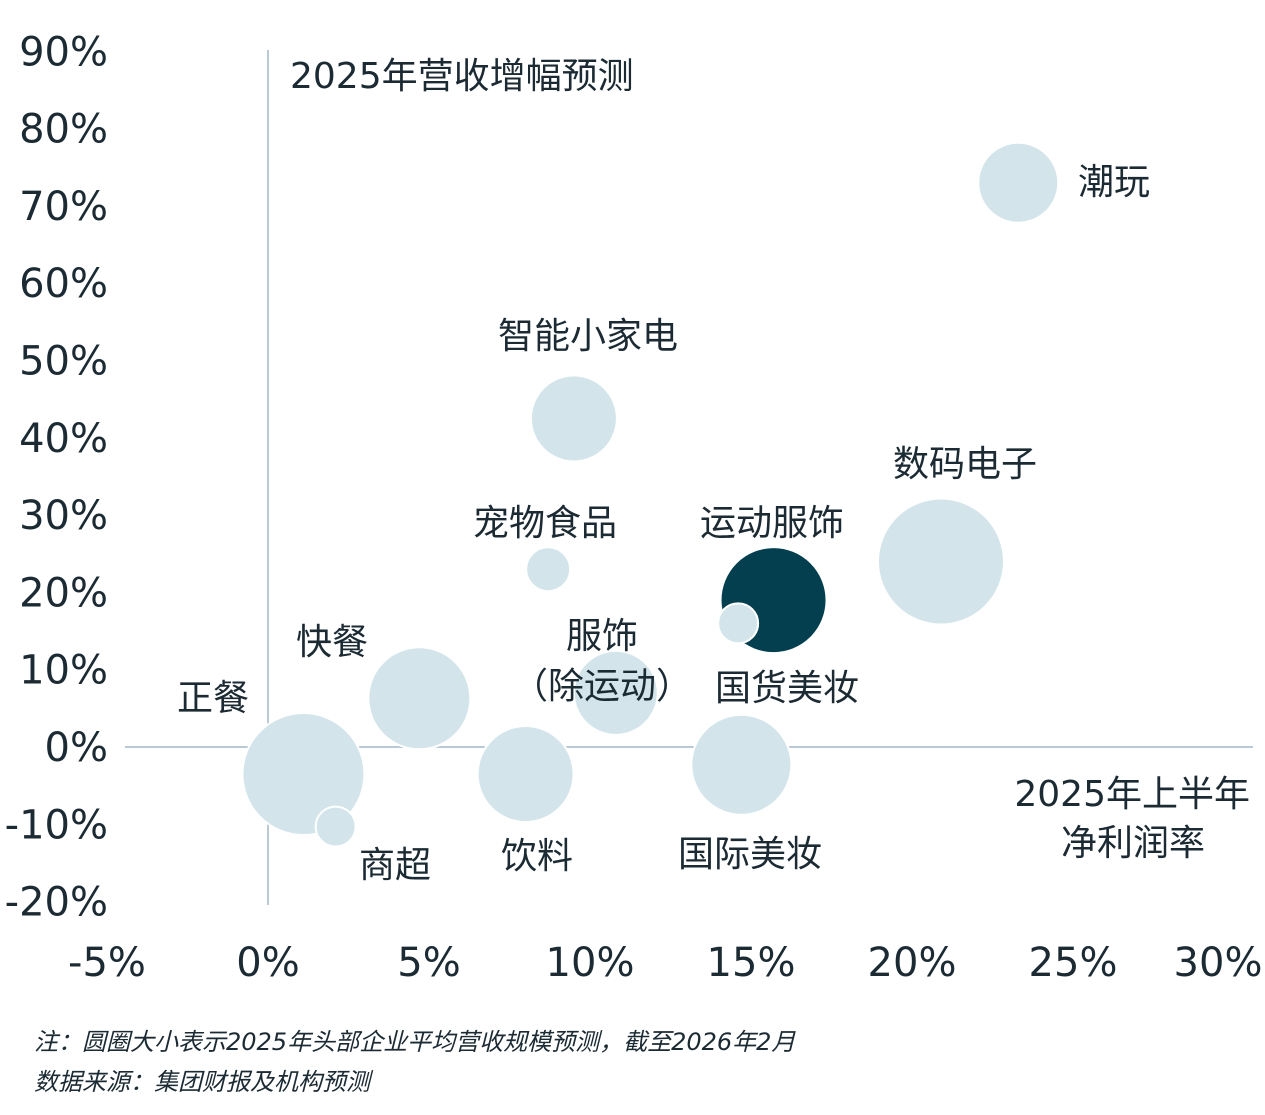 Image resolution: width=1265 pixels, height=1115 pixels. I want to click on y-tick-label: 10%, so click(63, 671).